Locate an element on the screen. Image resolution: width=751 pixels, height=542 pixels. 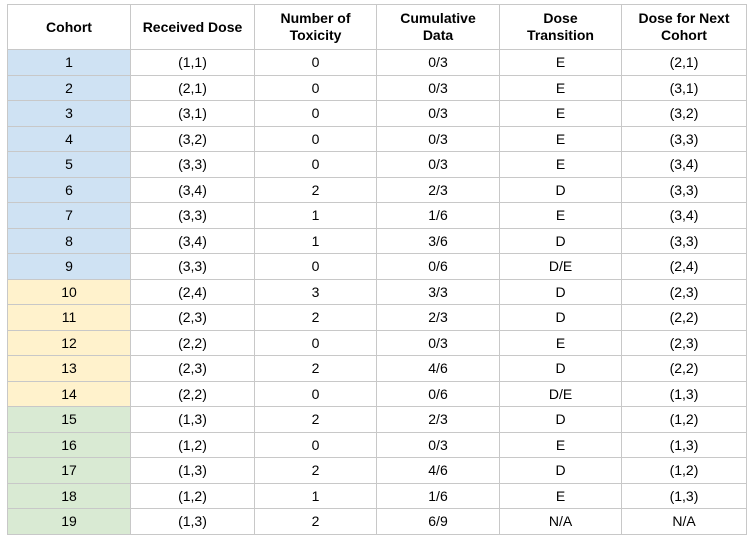
cumulative-data-cell: 0/6 is located at coordinates (438, 266).